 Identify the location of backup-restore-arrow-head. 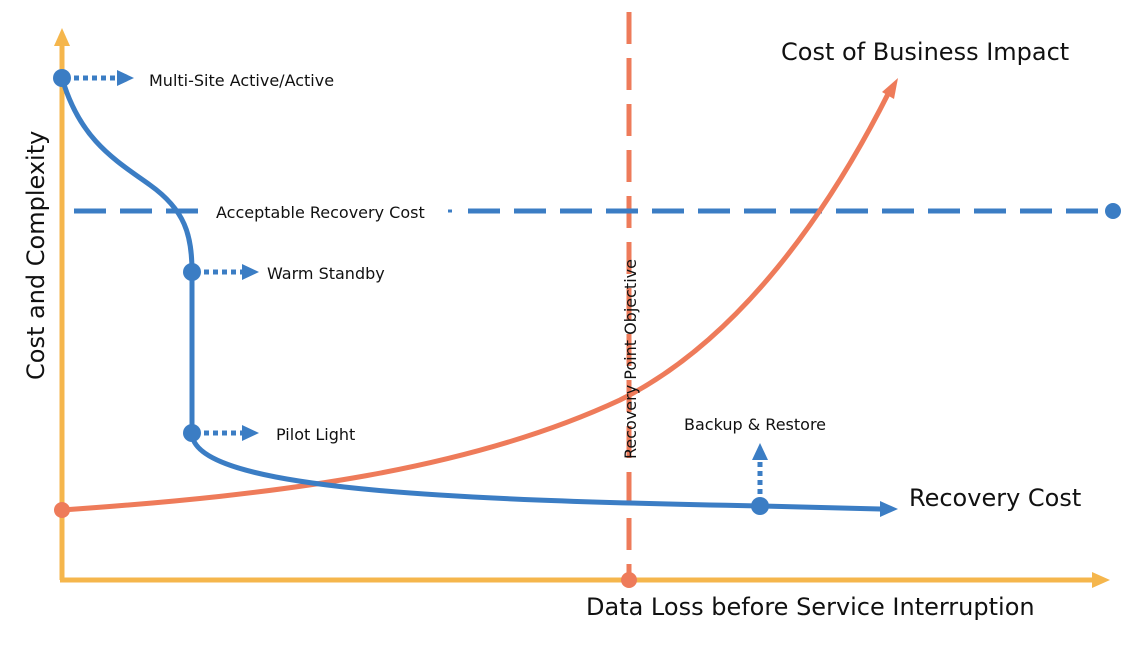
(760, 451).